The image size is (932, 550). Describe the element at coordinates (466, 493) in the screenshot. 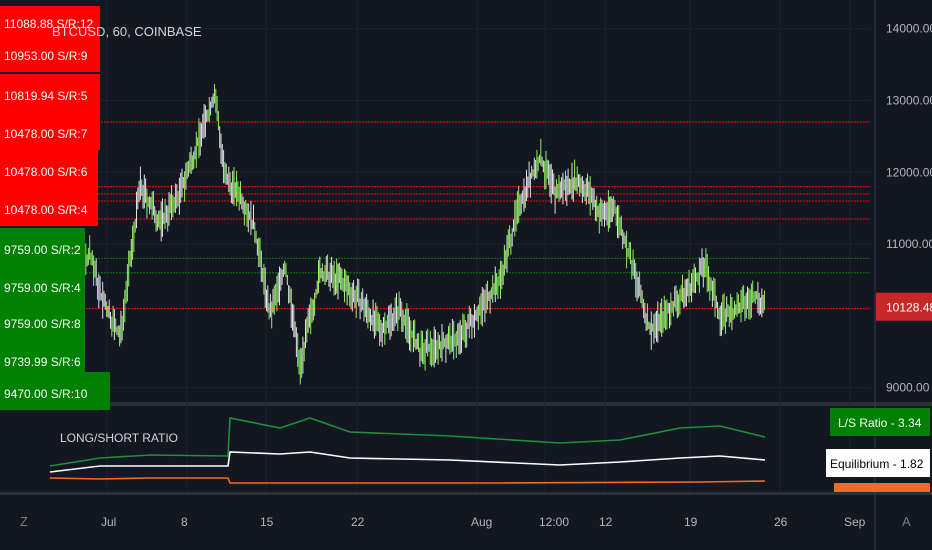

I see `time-axis-separator` at that location.